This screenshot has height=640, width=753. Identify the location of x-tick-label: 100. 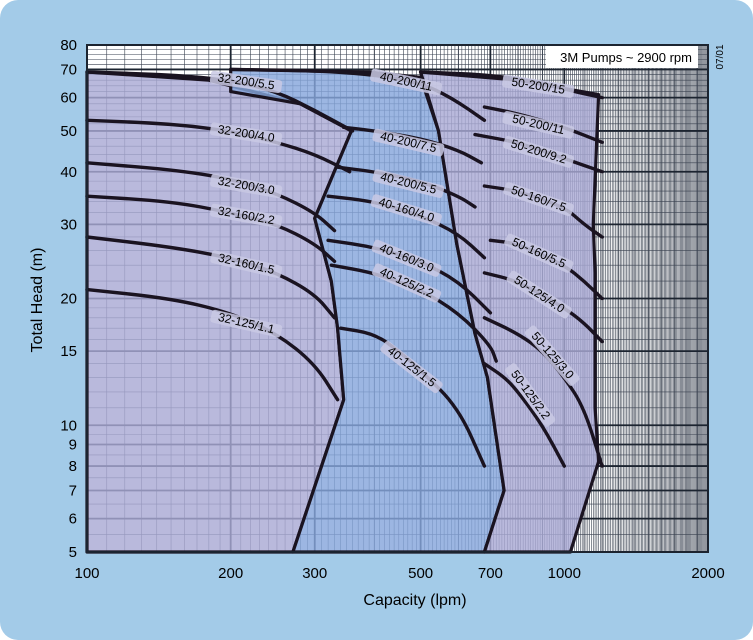
(86, 573).